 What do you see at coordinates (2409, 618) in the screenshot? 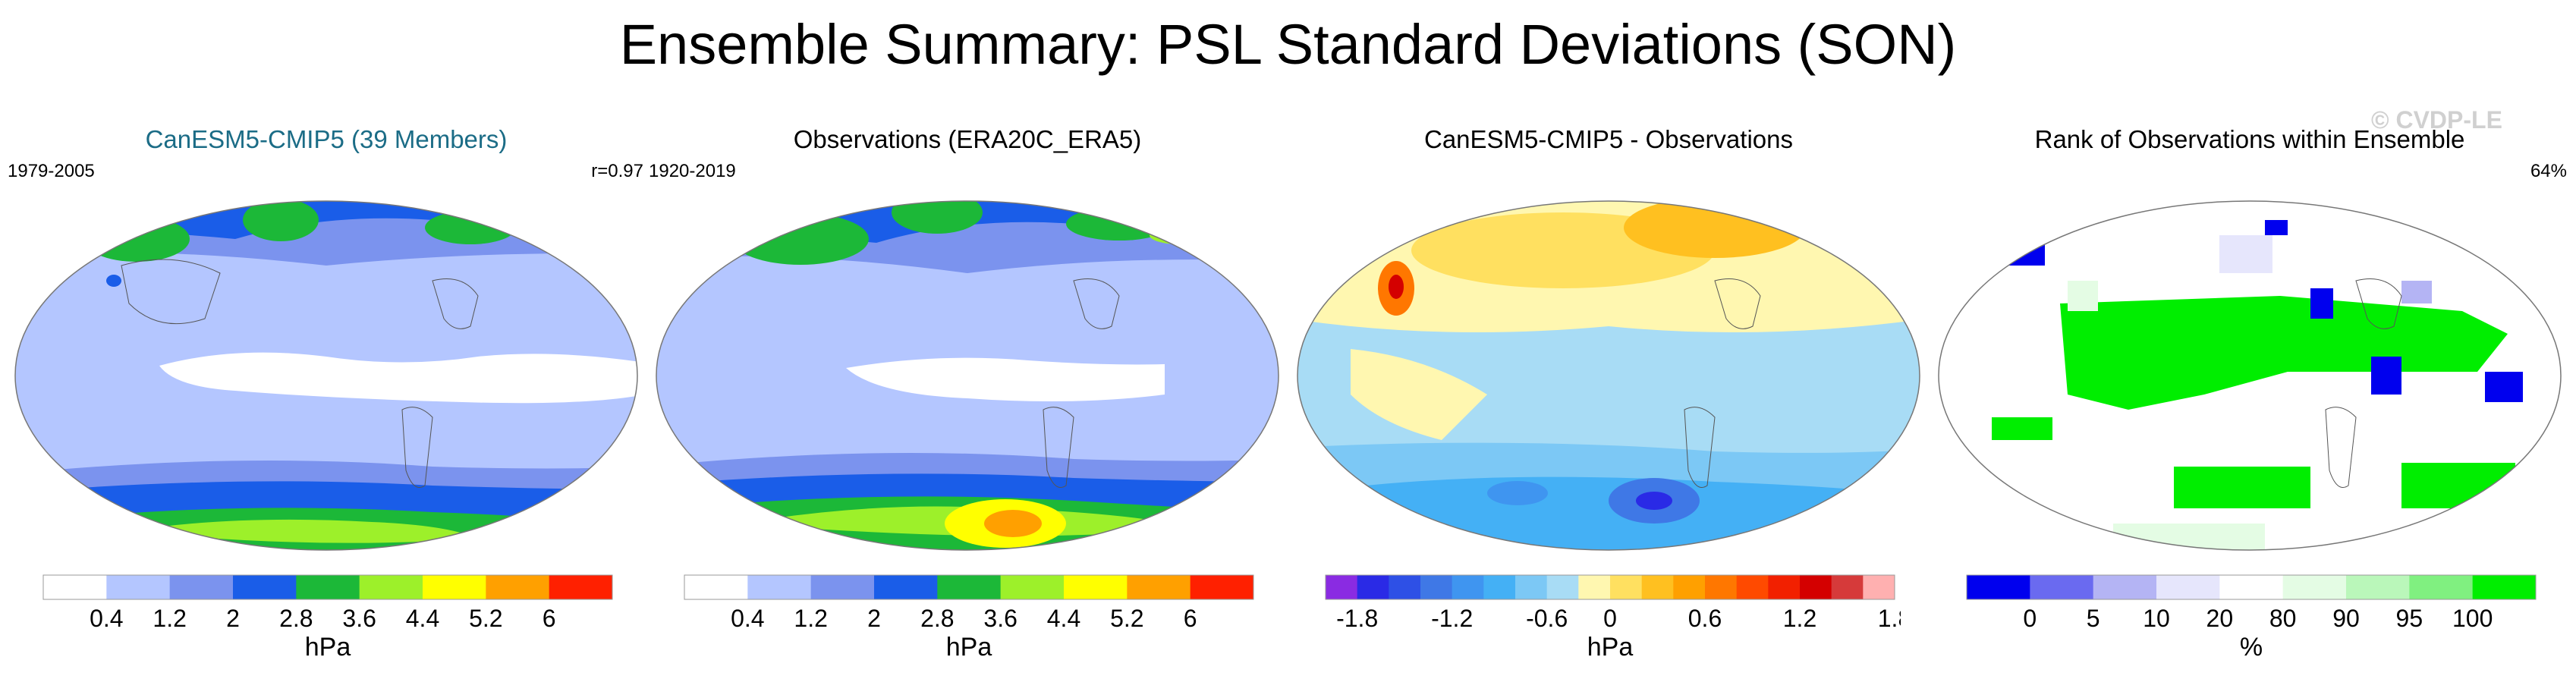
I see `colorbar-tick-label: 95` at bounding box center [2409, 618].